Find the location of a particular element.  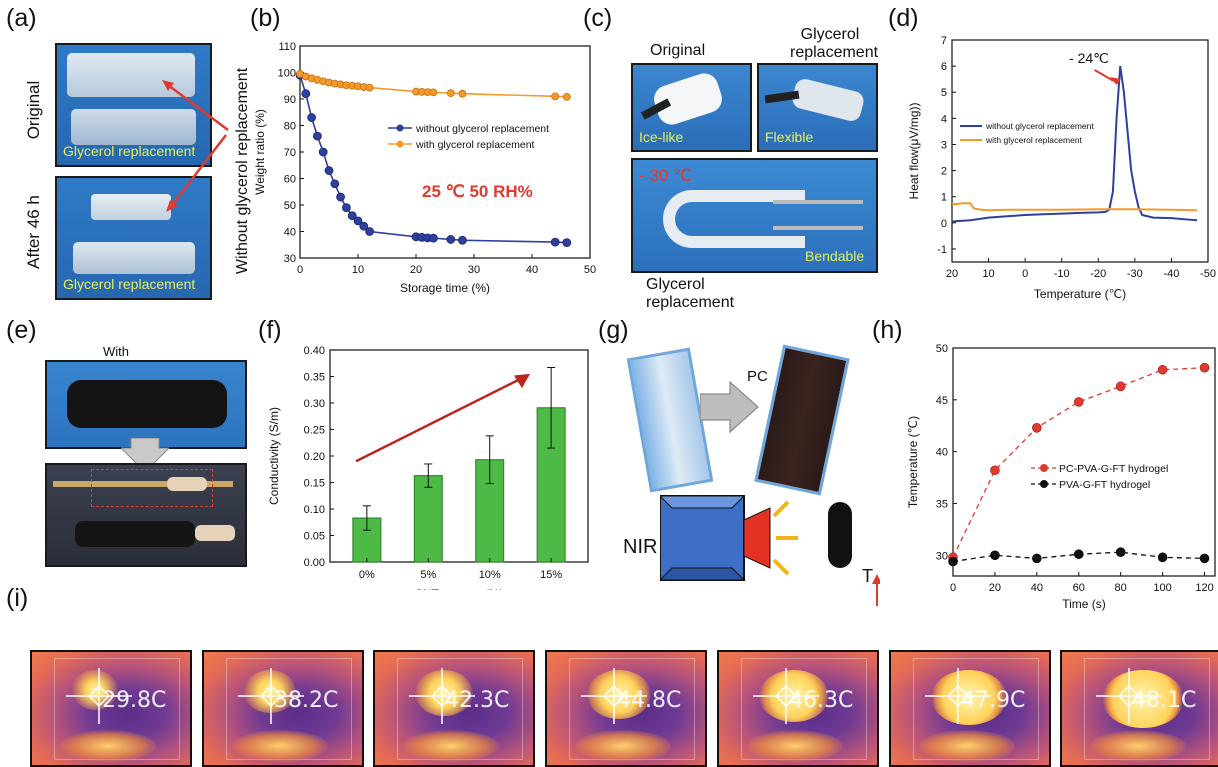

annotation-arrow is located at coordinates (1104, 75).